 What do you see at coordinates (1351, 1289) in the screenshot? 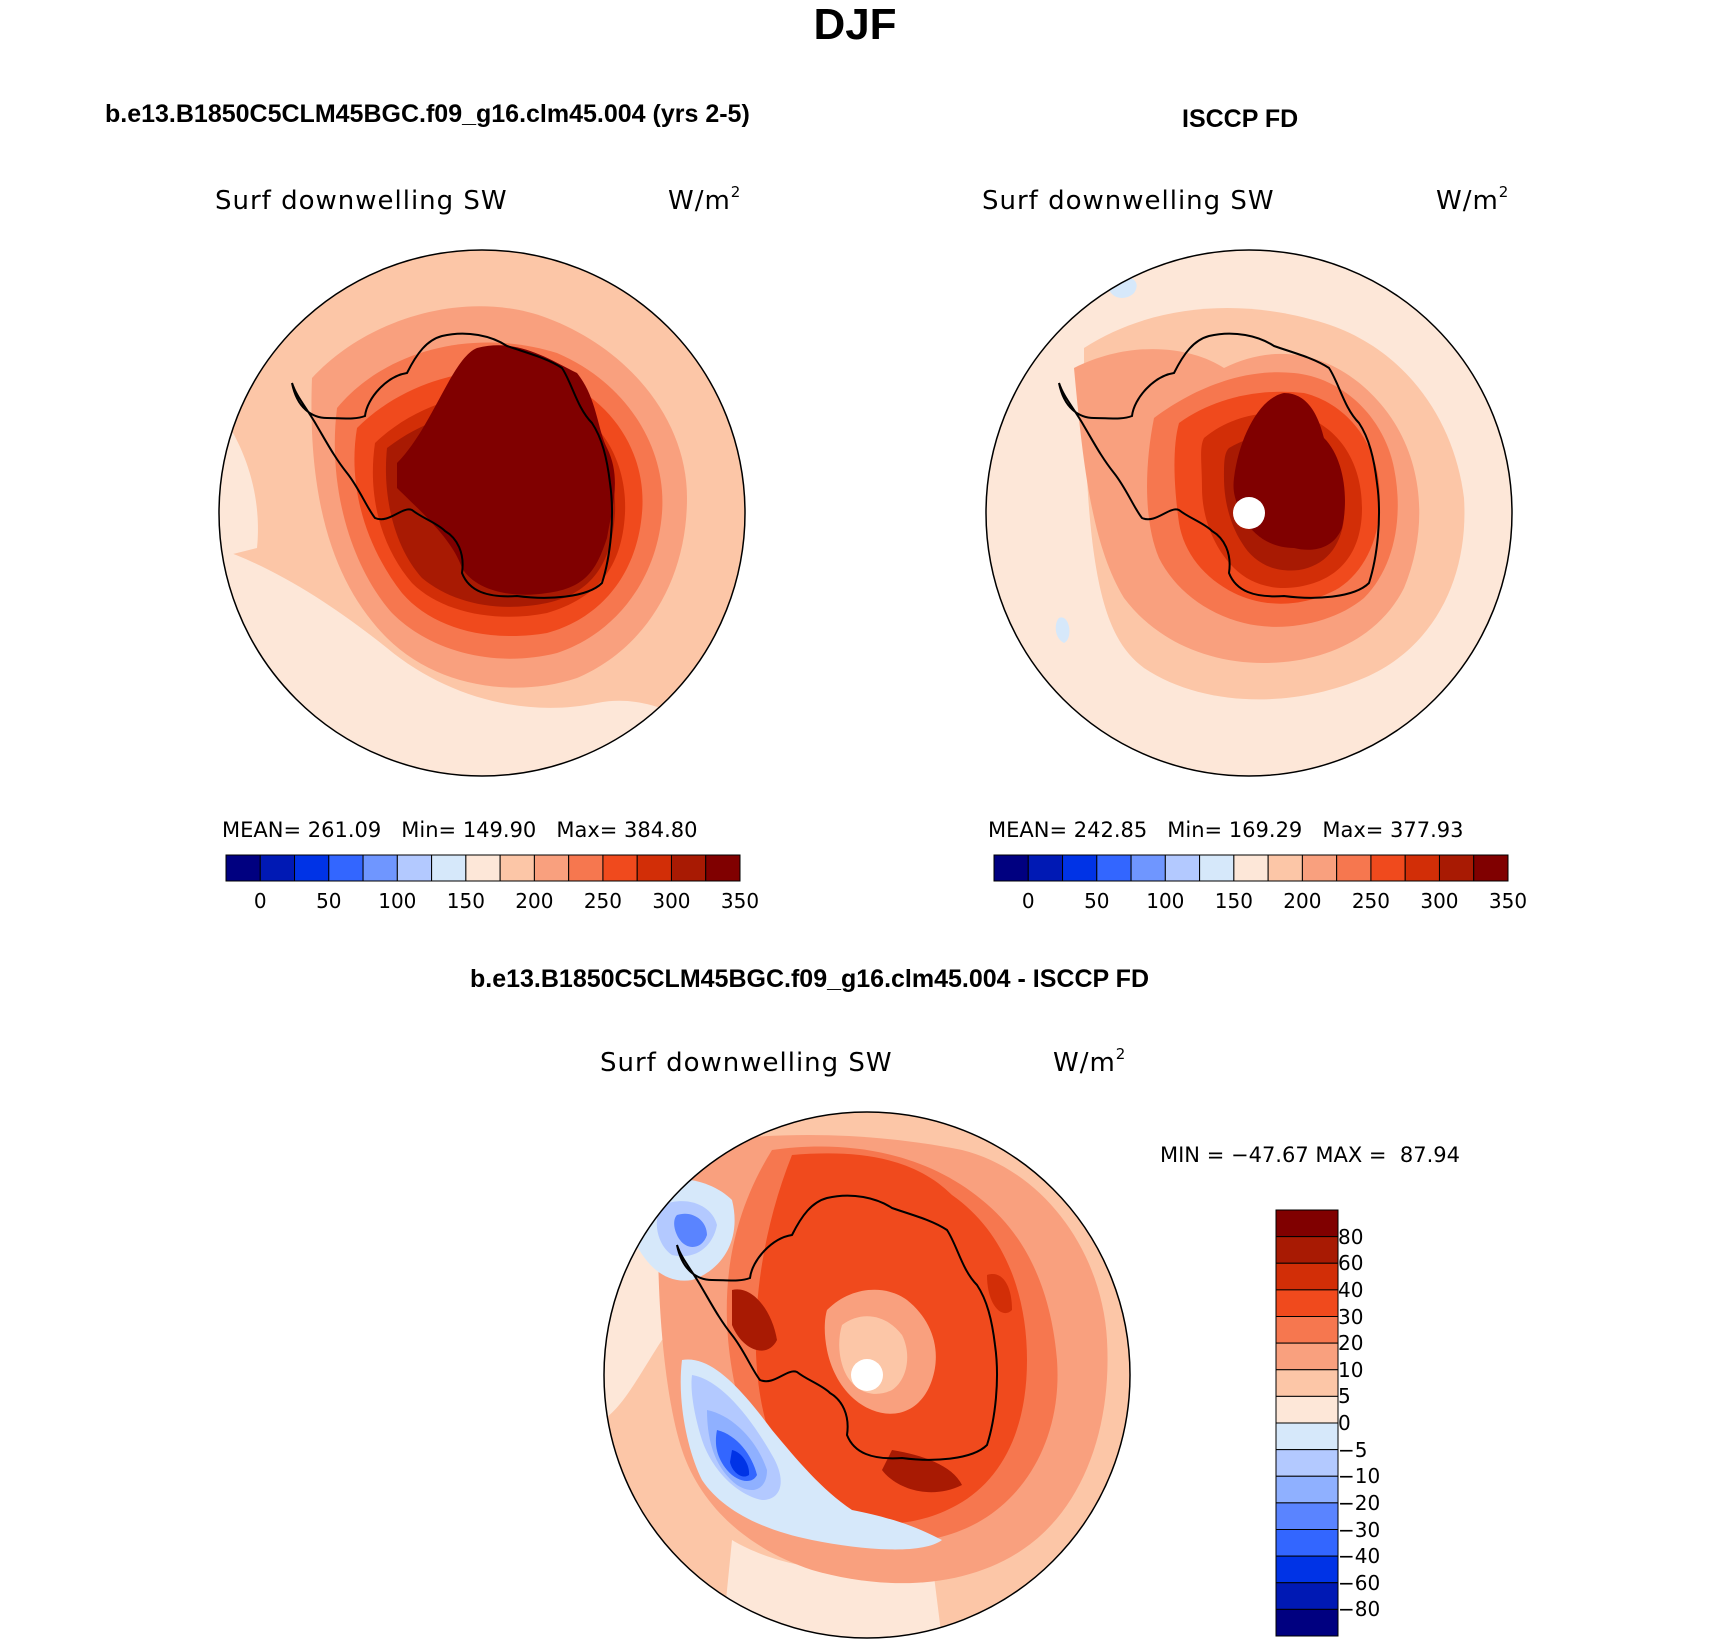
I see `diff-colorbar-tick-label: 40` at bounding box center [1351, 1289].